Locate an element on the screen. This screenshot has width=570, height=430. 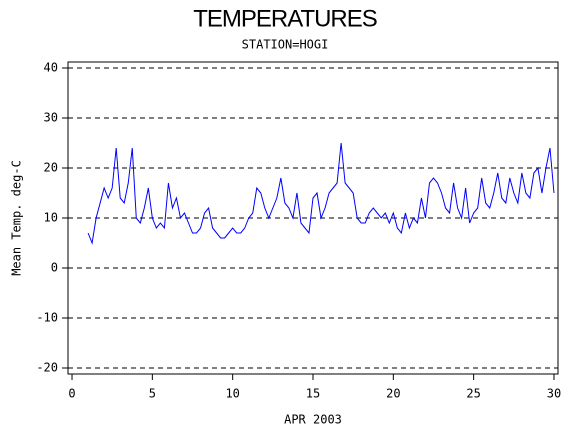
x-axis-label: APR 2003 is located at coordinates (313, 420).